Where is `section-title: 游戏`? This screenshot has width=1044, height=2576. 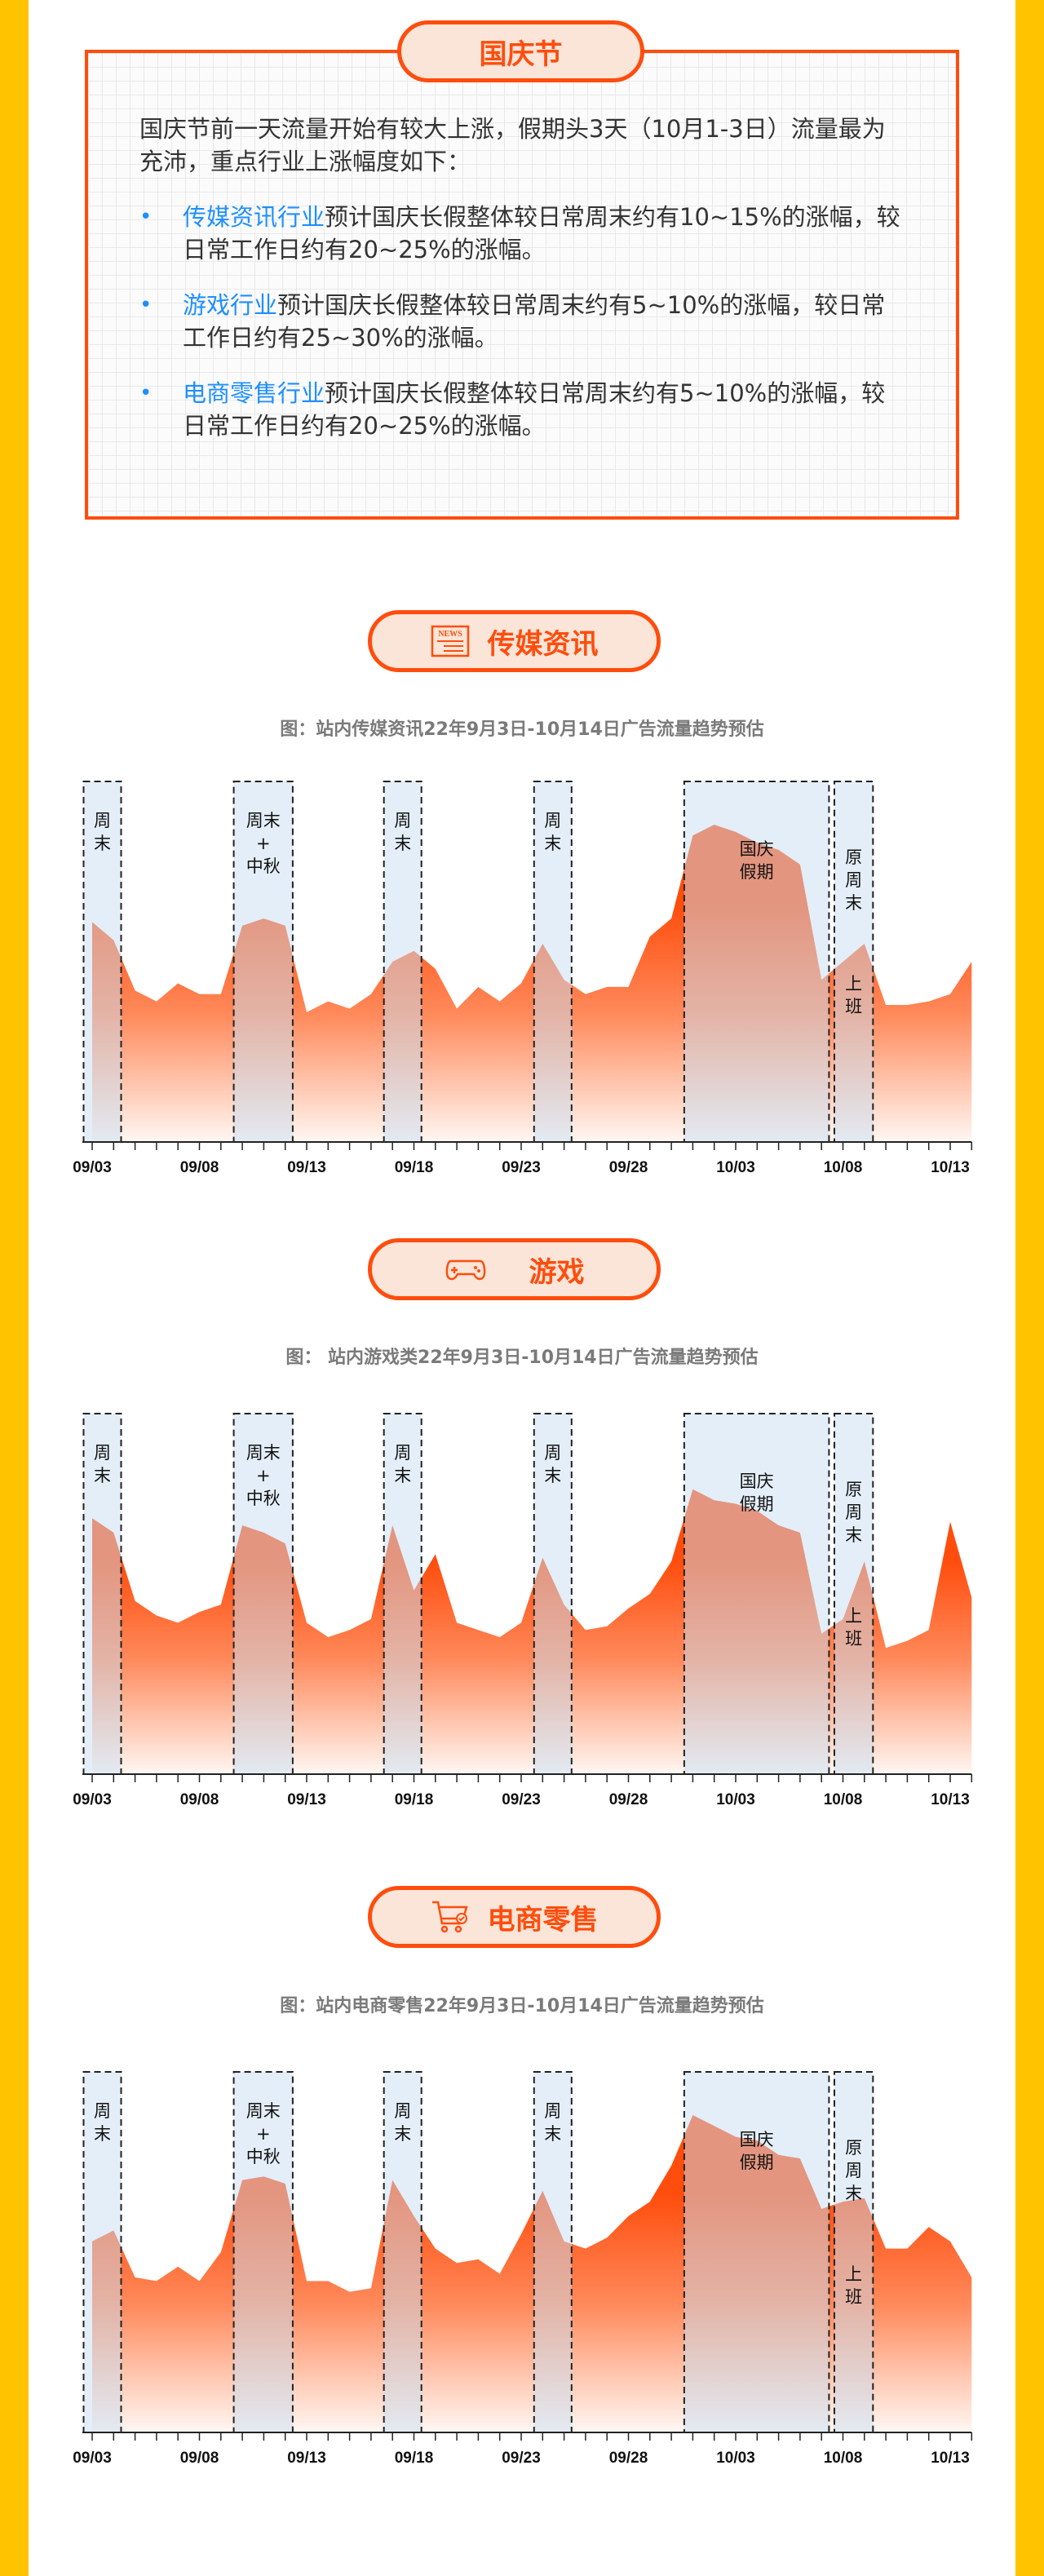 section-title: 游戏 is located at coordinates (557, 1272).